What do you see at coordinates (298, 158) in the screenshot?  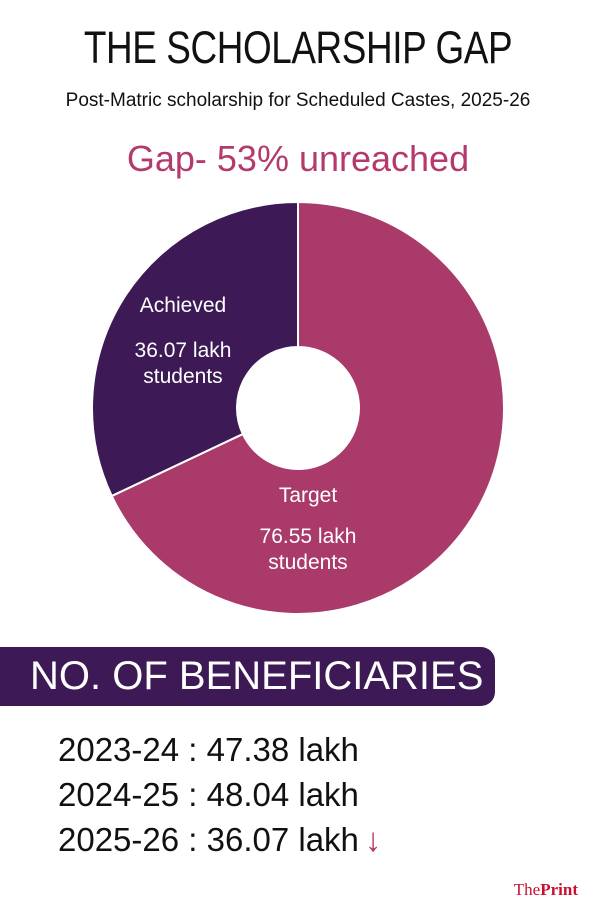 I see `gap-headline: Gap- 53% unreached` at bounding box center [298, 158].